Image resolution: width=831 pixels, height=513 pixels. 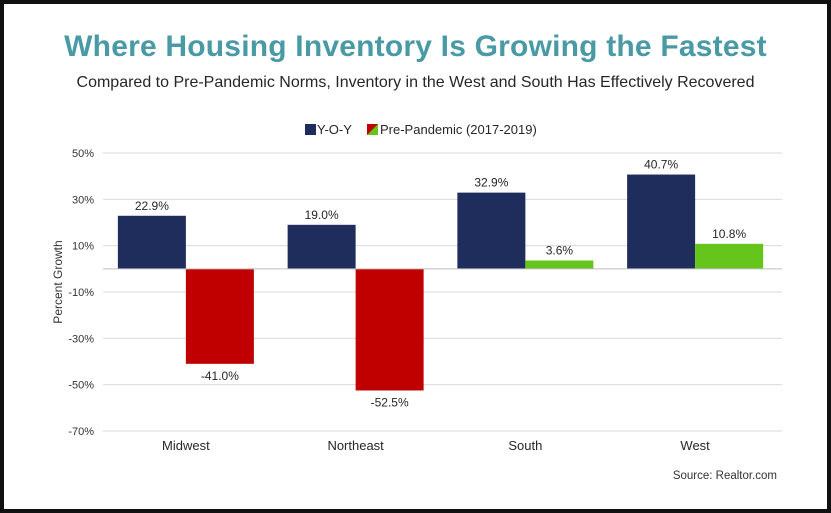 What do you see at coordinates (58, 281) in the screenshot?
I see `y-axis-label: Percent Growth` at bounding box center [58, 281].